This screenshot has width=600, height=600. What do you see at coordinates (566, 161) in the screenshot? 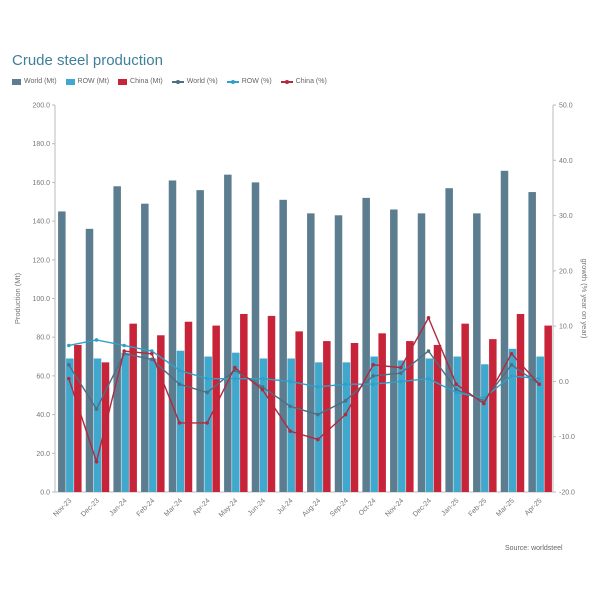
I see `y2-tick-label: 40.0` at bounding box center [566, 161].